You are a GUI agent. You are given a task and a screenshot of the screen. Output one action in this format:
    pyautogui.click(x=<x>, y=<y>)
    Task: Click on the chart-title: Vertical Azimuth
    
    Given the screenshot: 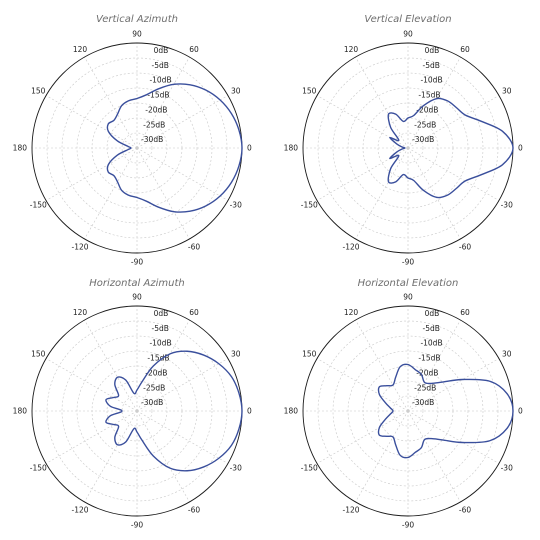 What is the action you would take?
    pyautogui.click(x=137, y=19)
    